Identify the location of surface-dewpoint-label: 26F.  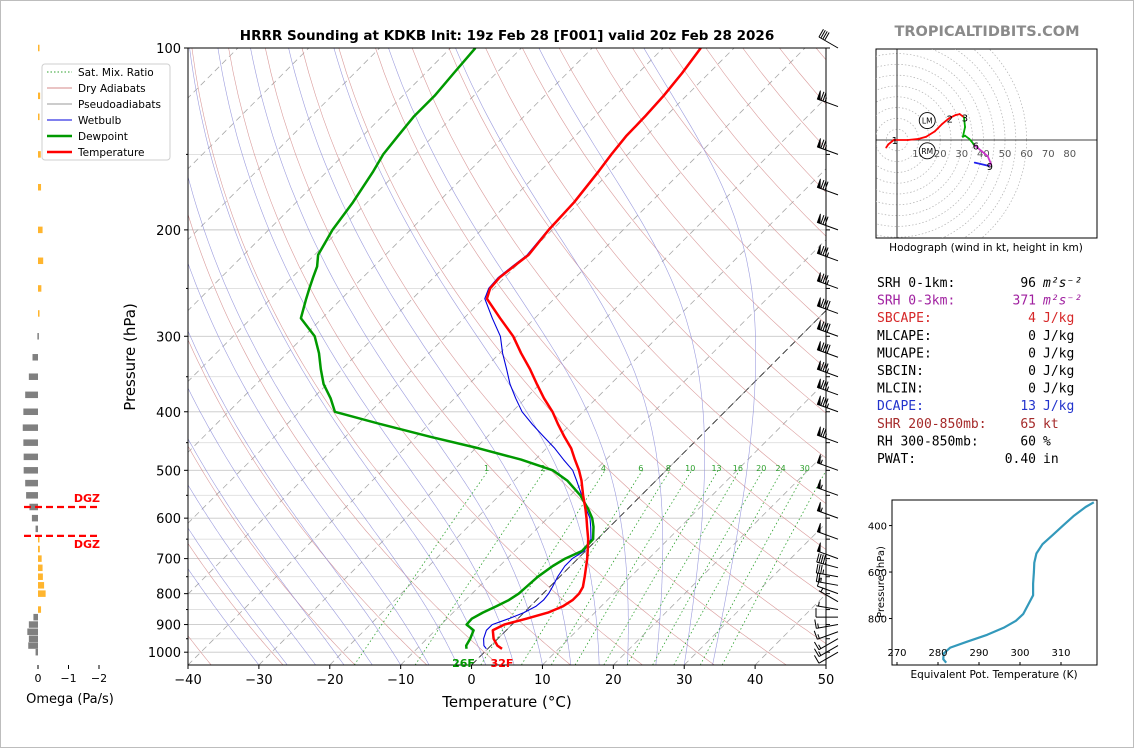
(463, 663).